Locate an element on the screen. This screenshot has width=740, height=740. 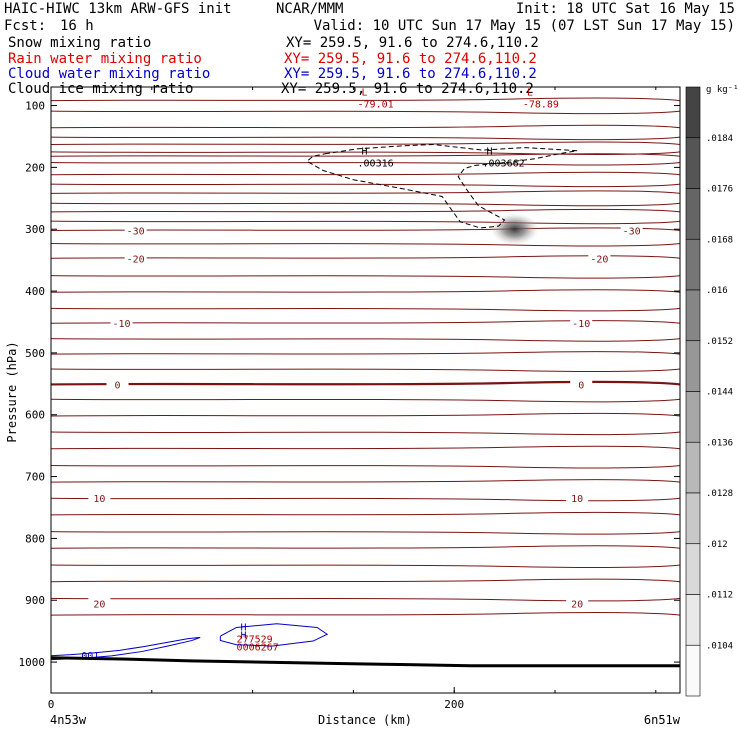
y-tick-label: 500 is located at coordinates (35, 353).